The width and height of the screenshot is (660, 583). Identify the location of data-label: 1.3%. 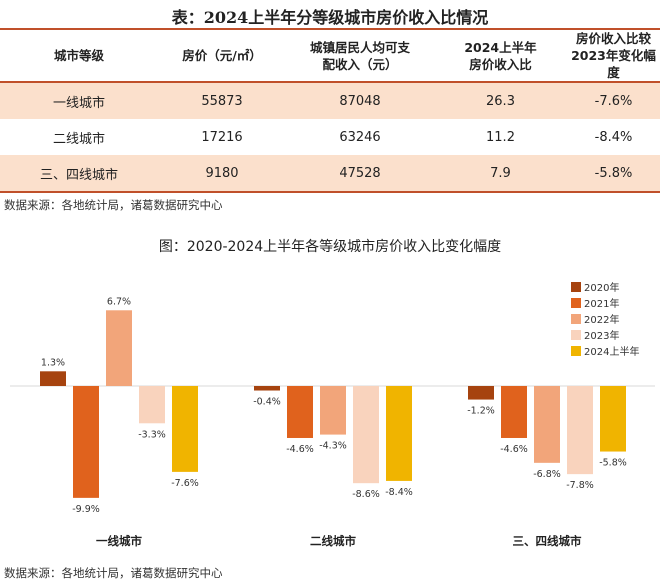
(53, 362).